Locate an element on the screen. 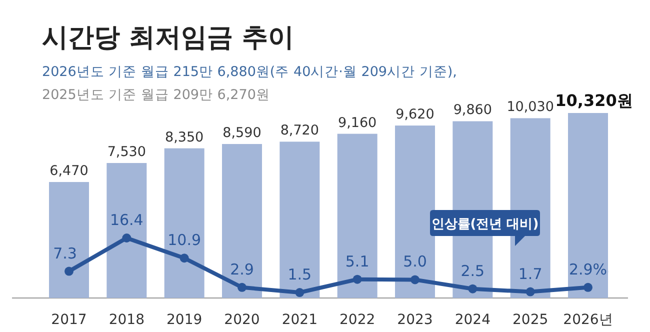 Image resolution: width=650 pixels, height=332 pixels. x-tick-label: 2019 is located at coordinates (184, 320).